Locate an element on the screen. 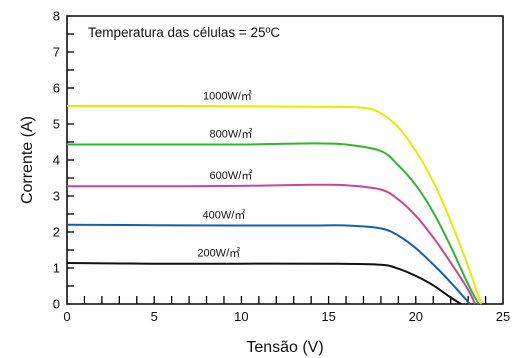 The height and width of the screenshot is (358, 525). x-tick-label: 15 is located at coordinates (328, 316).